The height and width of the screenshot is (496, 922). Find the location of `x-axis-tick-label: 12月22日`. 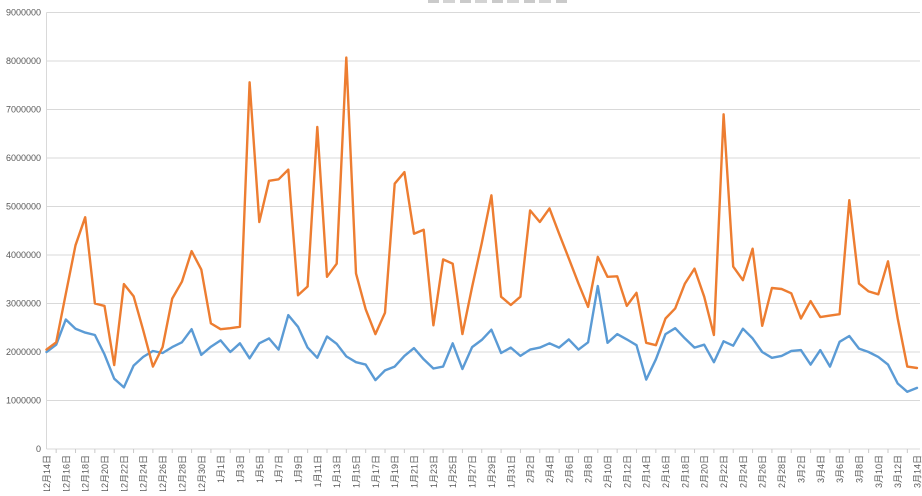

x-axis-tick-label: 12月22日 is located at coordinates (124, 473).